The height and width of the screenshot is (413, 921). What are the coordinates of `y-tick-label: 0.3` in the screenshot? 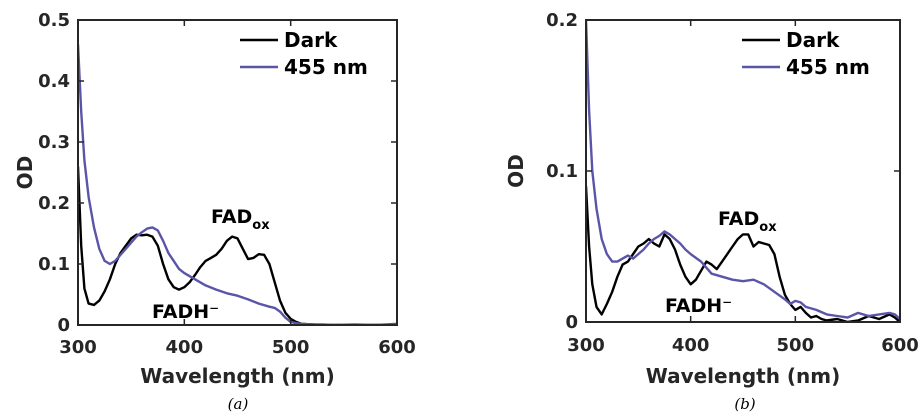 It's located at (54, 142).